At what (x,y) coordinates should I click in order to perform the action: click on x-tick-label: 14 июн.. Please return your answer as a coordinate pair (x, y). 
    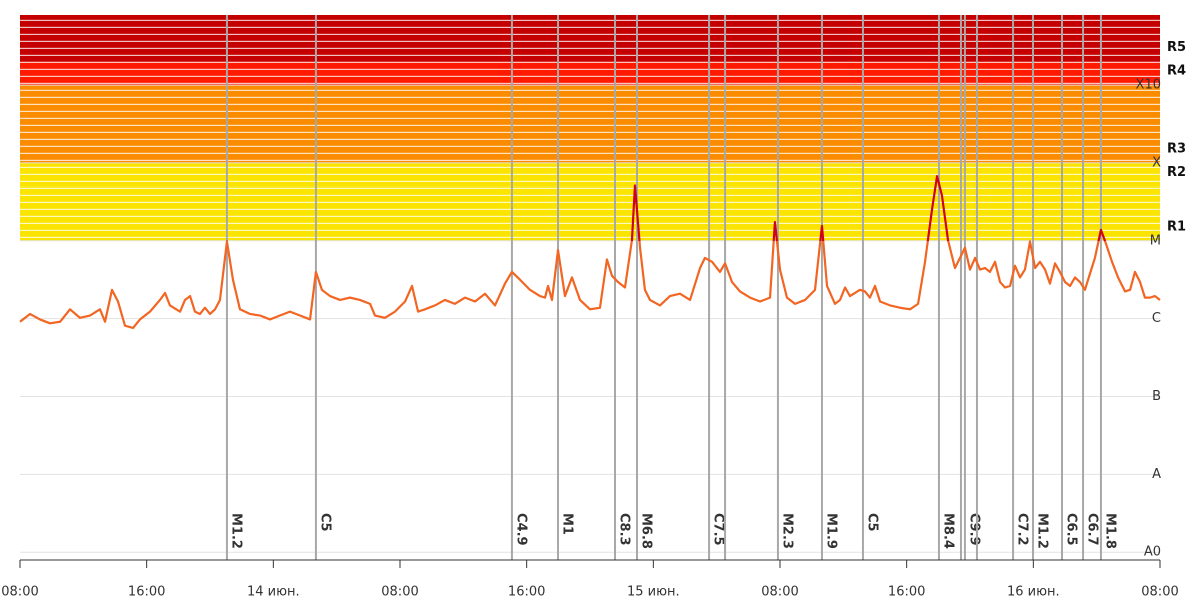
    Looking at the image, I should click on (273, 592).